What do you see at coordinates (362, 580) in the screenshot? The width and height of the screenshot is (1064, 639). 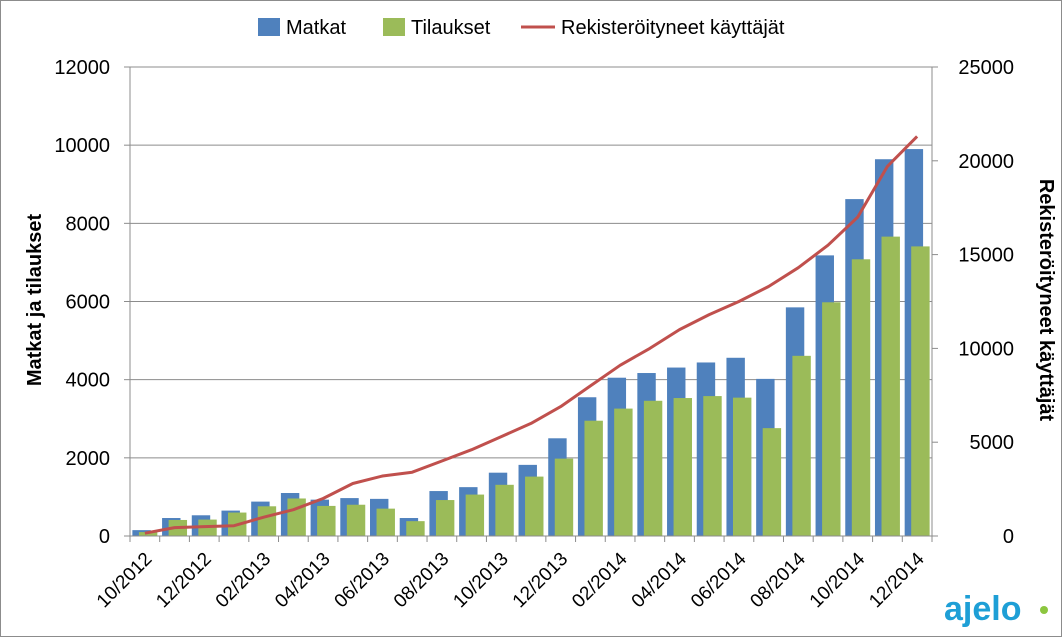 I see `x-tick-label: 06/2013` at bounding box center [362, 580].